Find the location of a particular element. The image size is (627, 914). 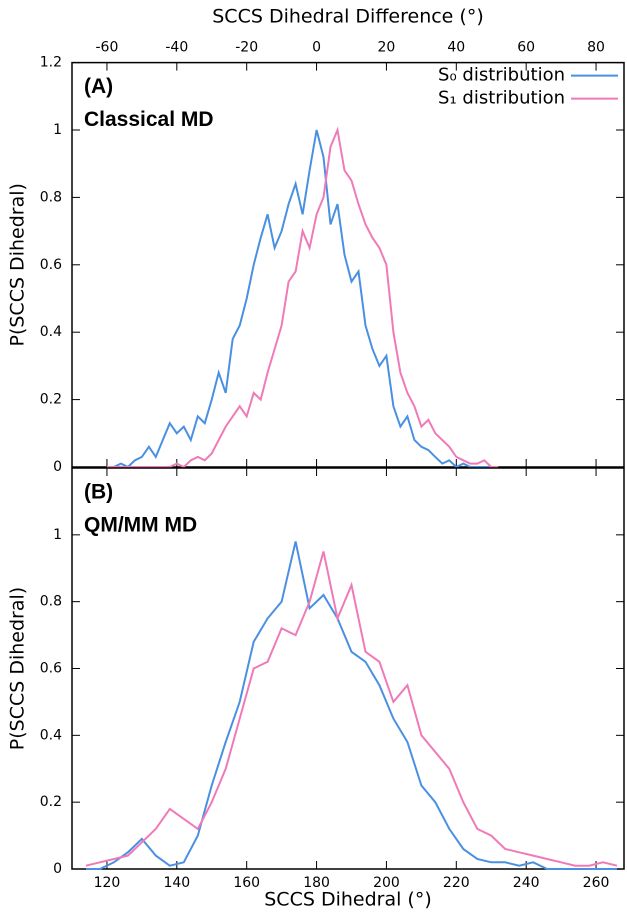

panel-subtitle: Classical MD is located at coordinates (149, 119).